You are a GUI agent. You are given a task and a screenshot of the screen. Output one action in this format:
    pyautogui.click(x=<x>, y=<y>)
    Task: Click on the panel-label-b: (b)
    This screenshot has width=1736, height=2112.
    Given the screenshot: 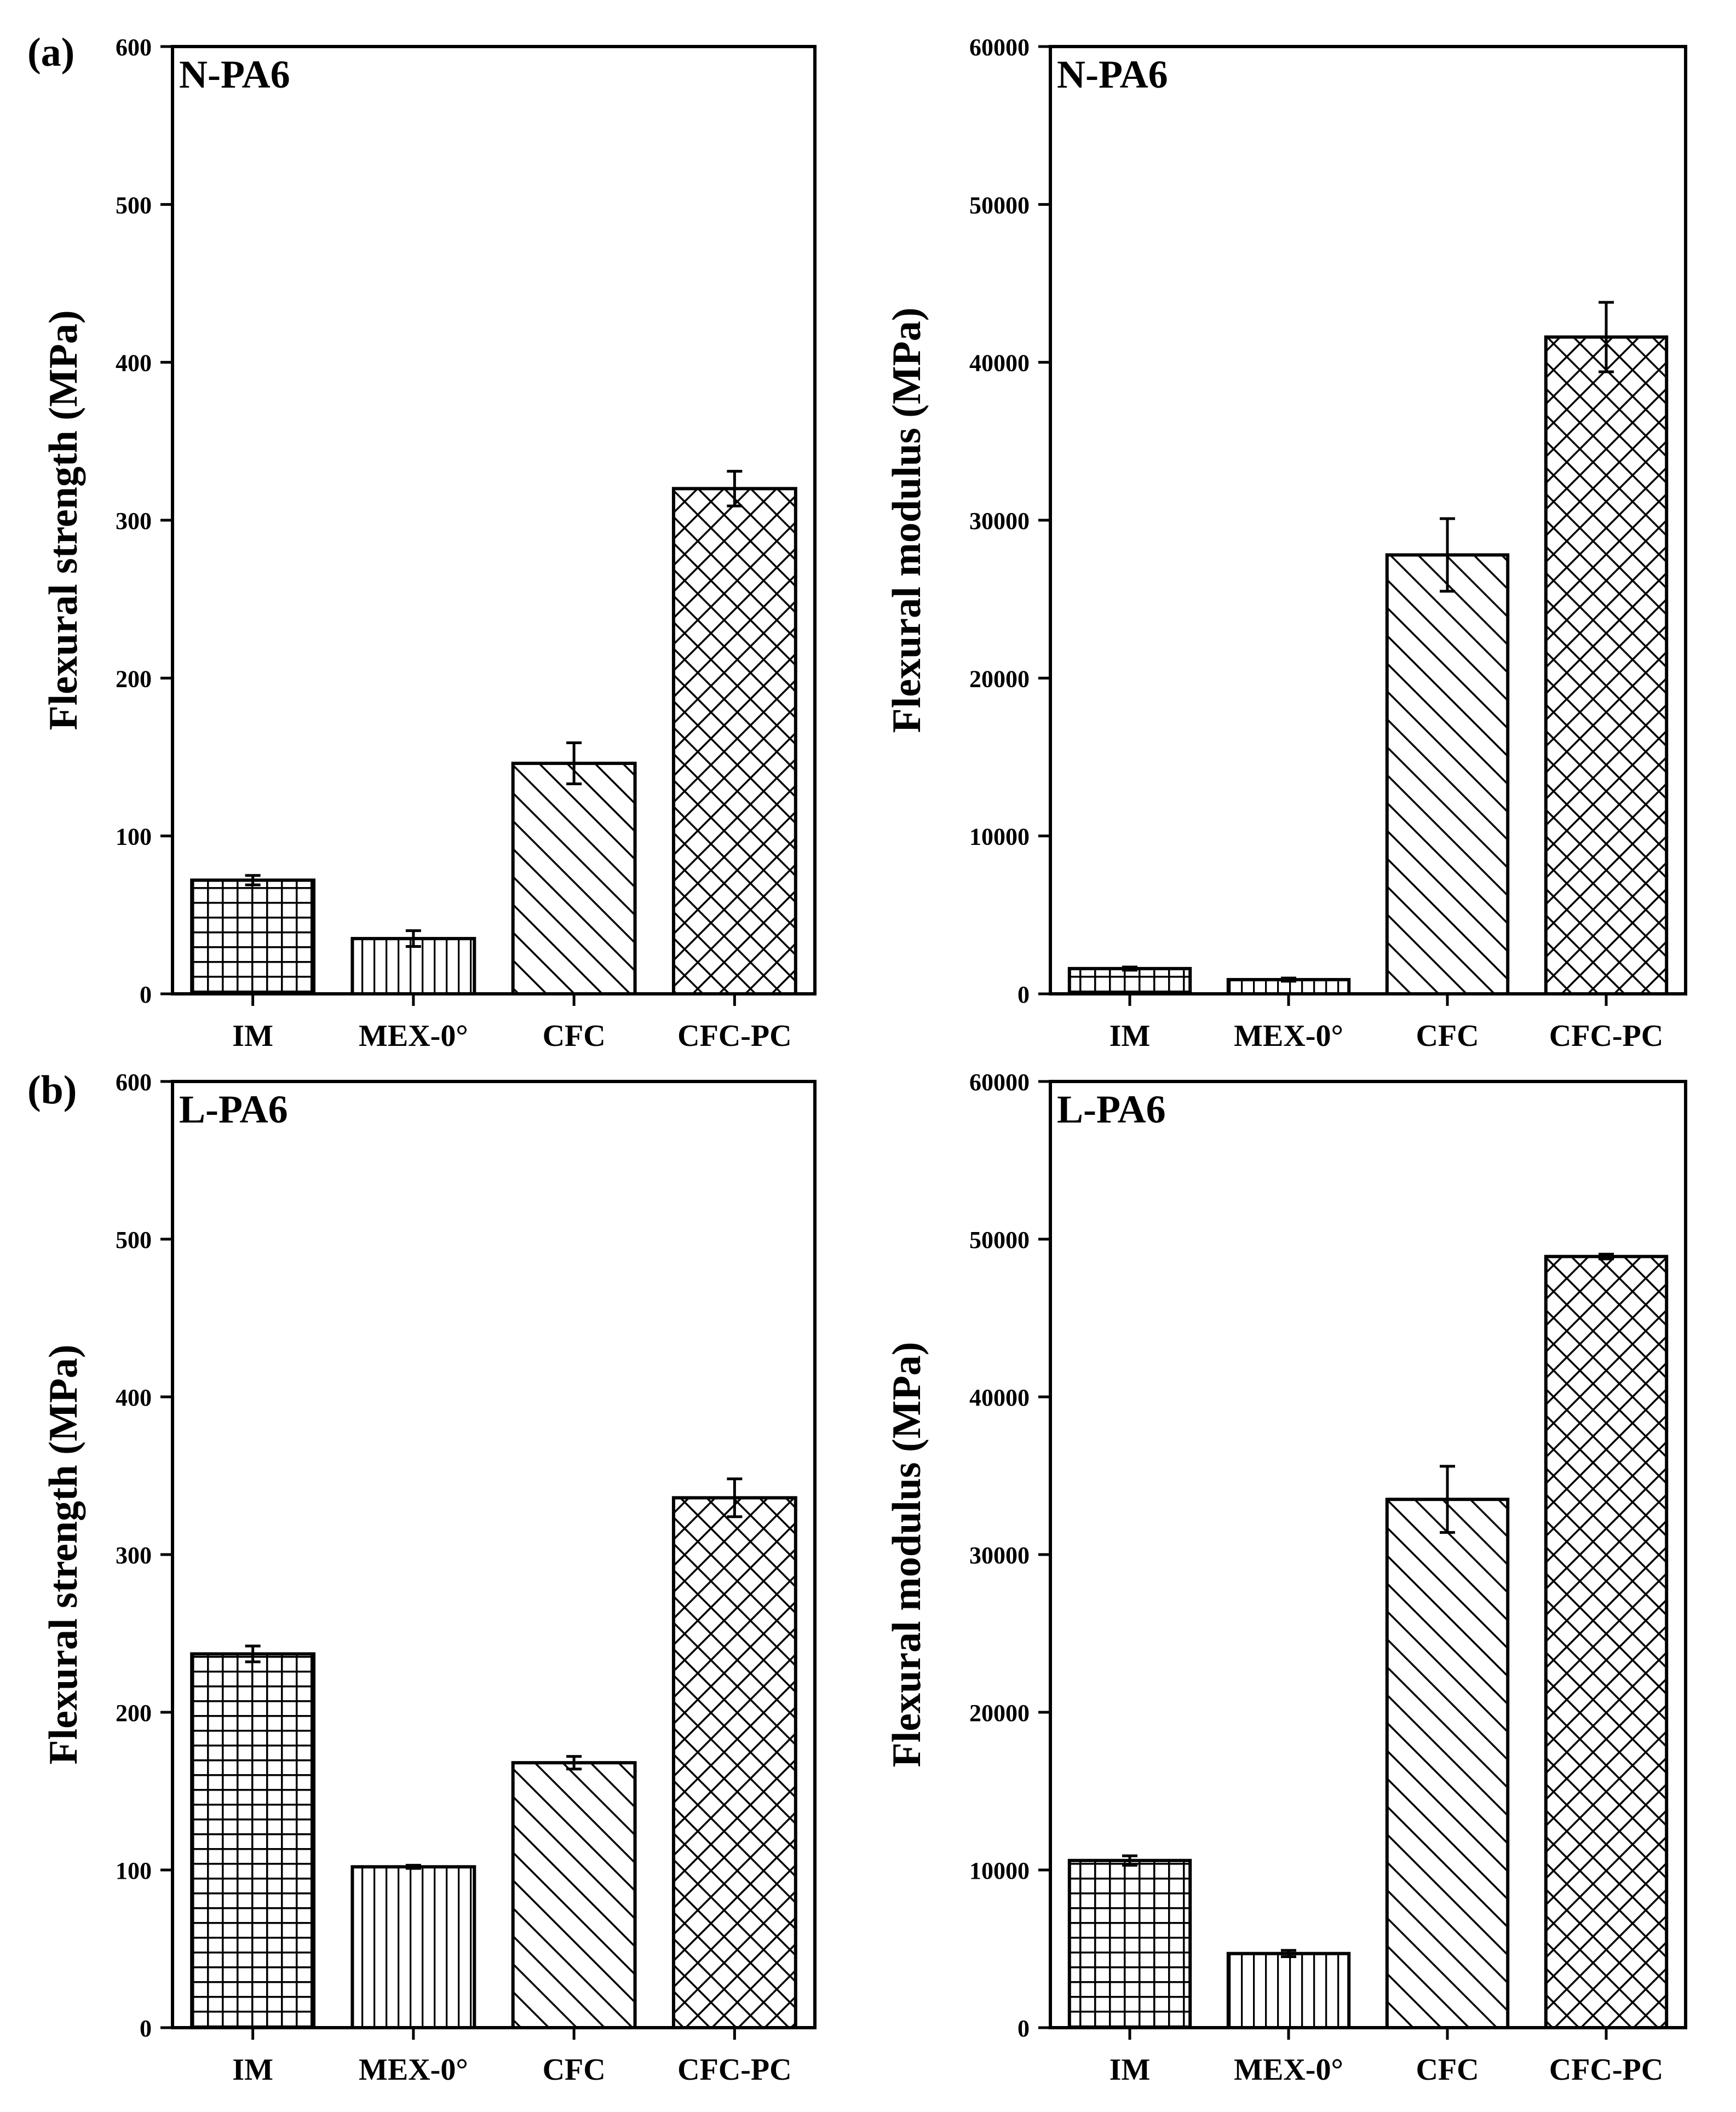 What is the action you would take?
    pyautogui.click(x=52, y=1090)
    